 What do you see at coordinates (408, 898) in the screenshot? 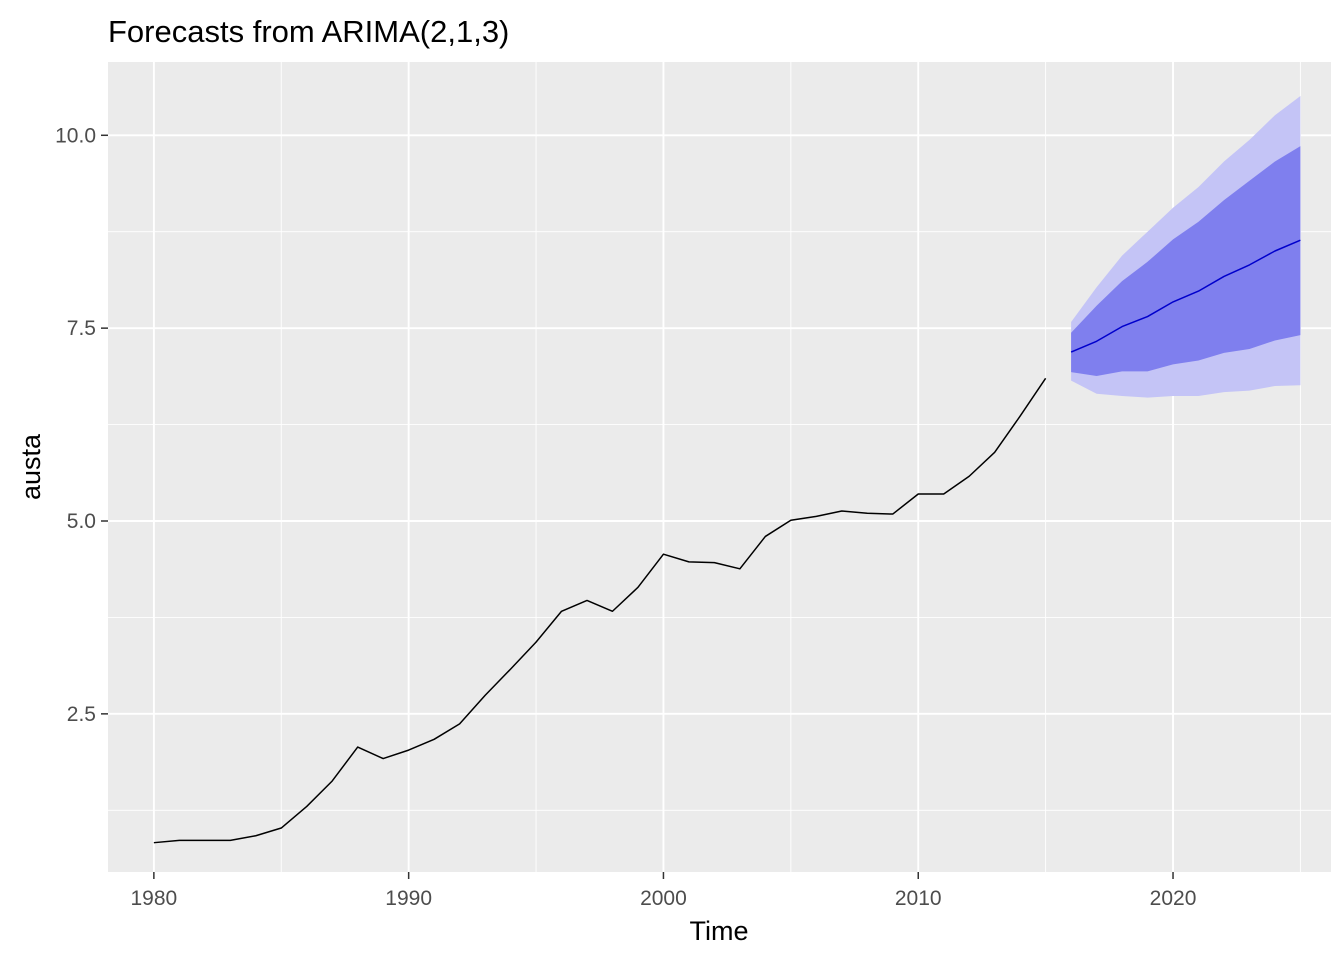
I see `x-tick-label: 1990` at bounding box center [408, 898].